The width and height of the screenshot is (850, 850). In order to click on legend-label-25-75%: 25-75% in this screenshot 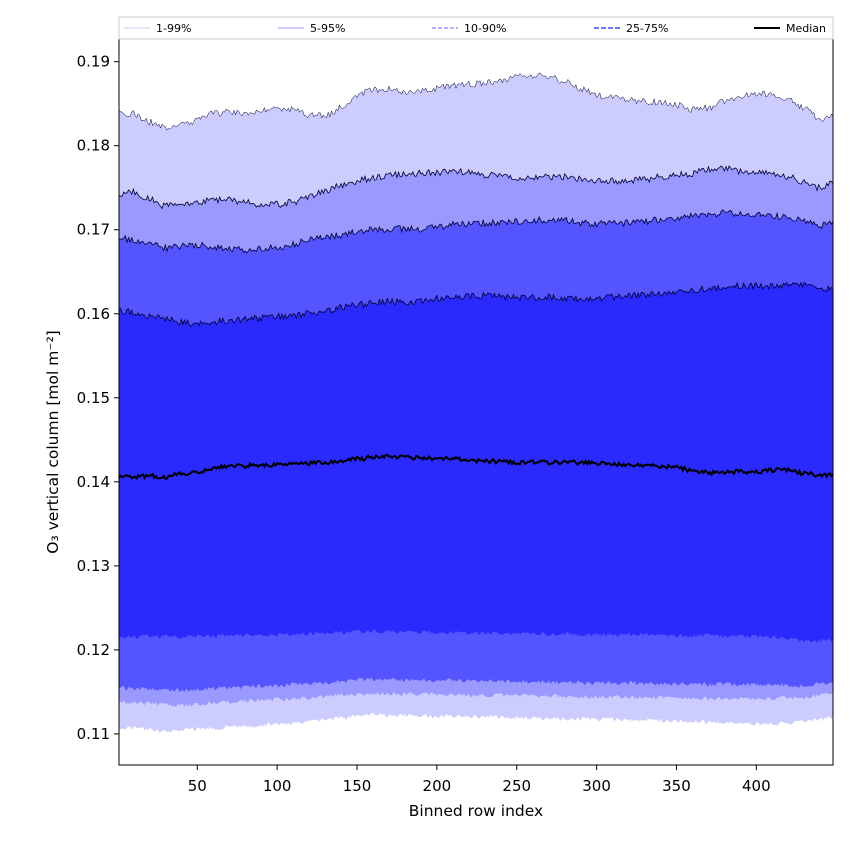, I will do `click(647, 28)`.